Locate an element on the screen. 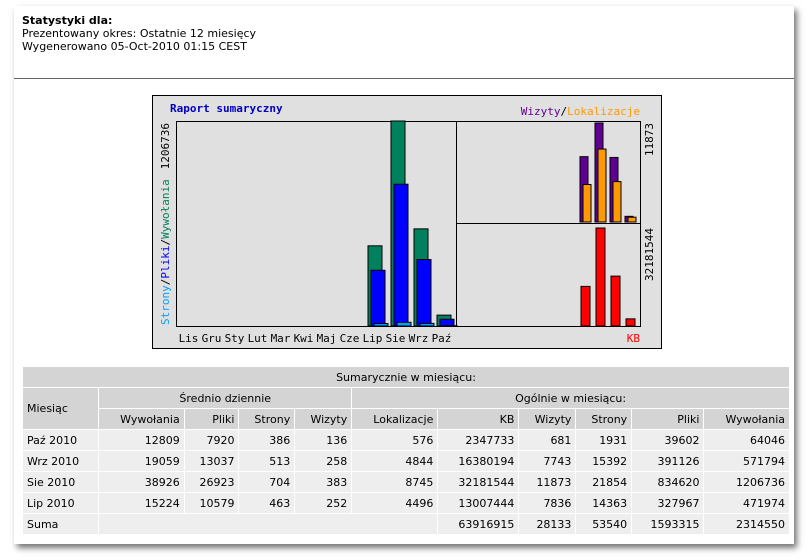  cell: 136 is located at coordinates (323, 440).